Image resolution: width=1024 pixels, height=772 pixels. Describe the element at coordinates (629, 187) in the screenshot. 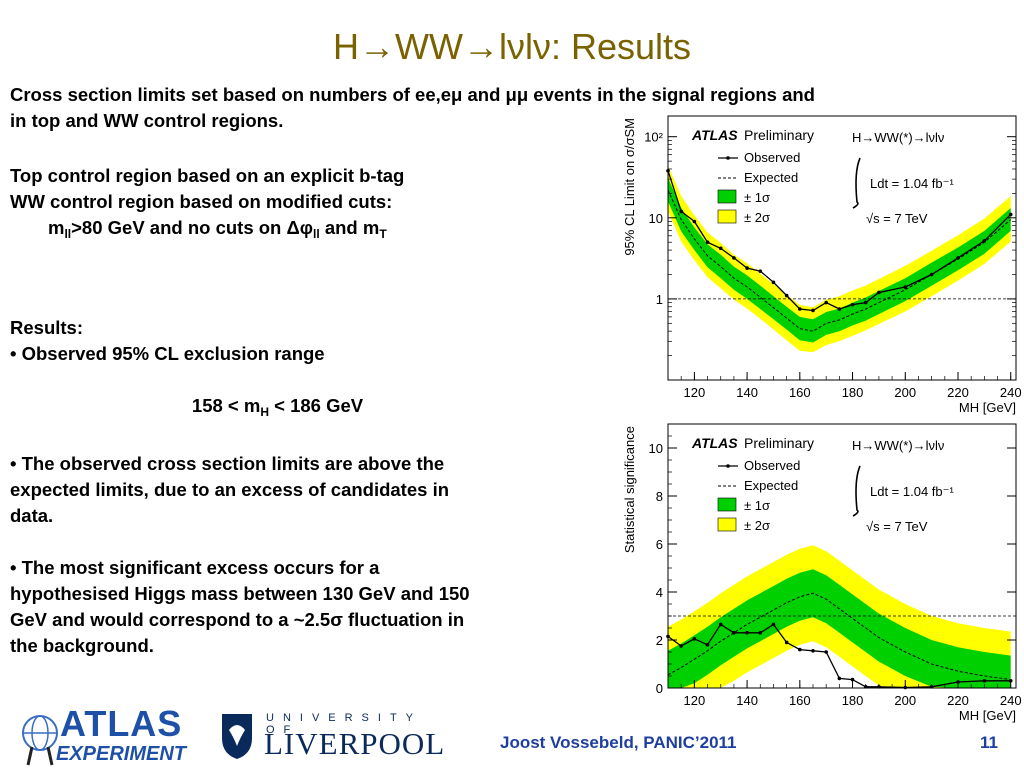

I see `y-axis-label: 95% CL Limit on σ/σSM` at that location.